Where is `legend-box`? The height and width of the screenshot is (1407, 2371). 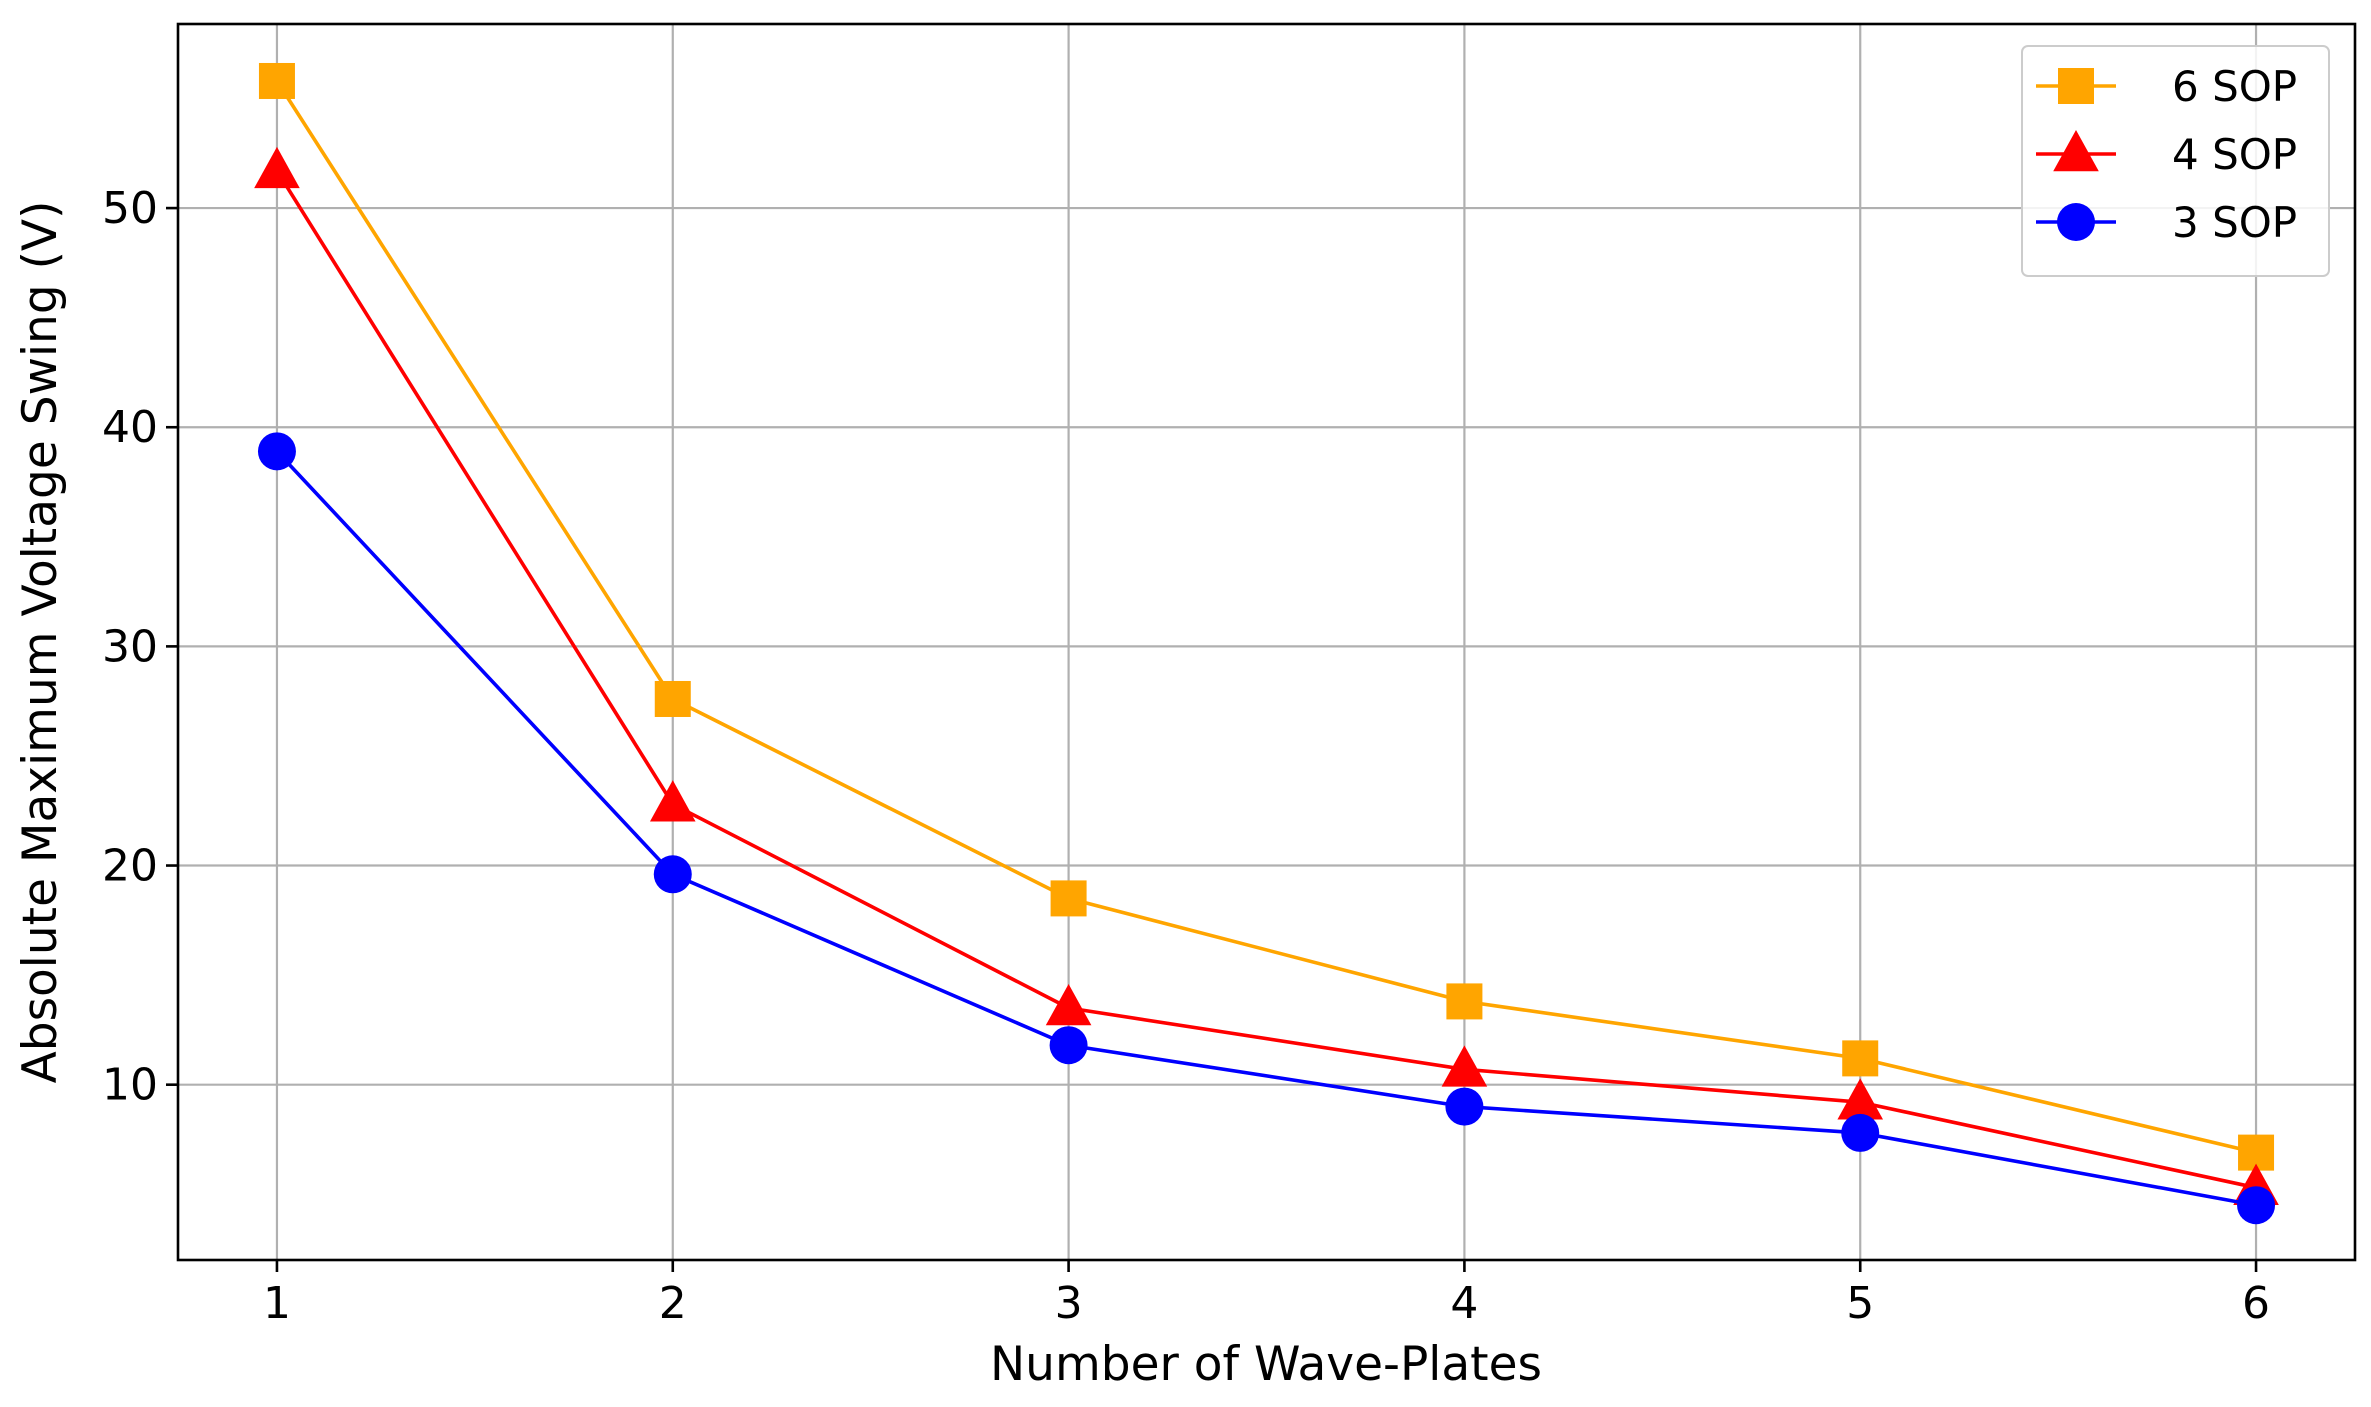
legend-box is located at coordinates (2175, 161).